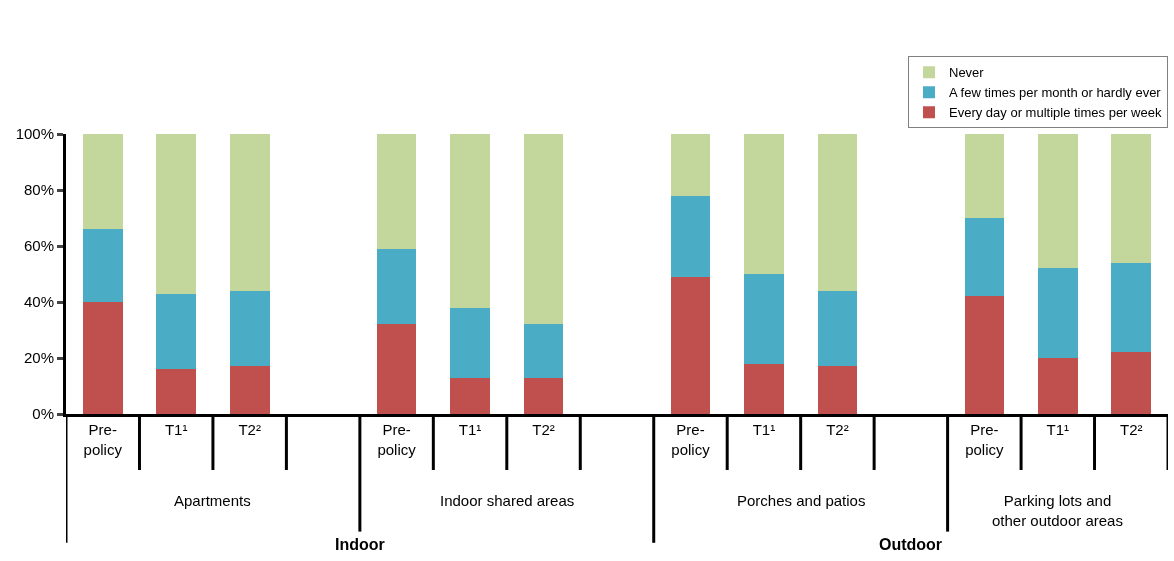 The image size is (1174, 561). I want to click on y-tick-label: 100%, so click(34, 134).